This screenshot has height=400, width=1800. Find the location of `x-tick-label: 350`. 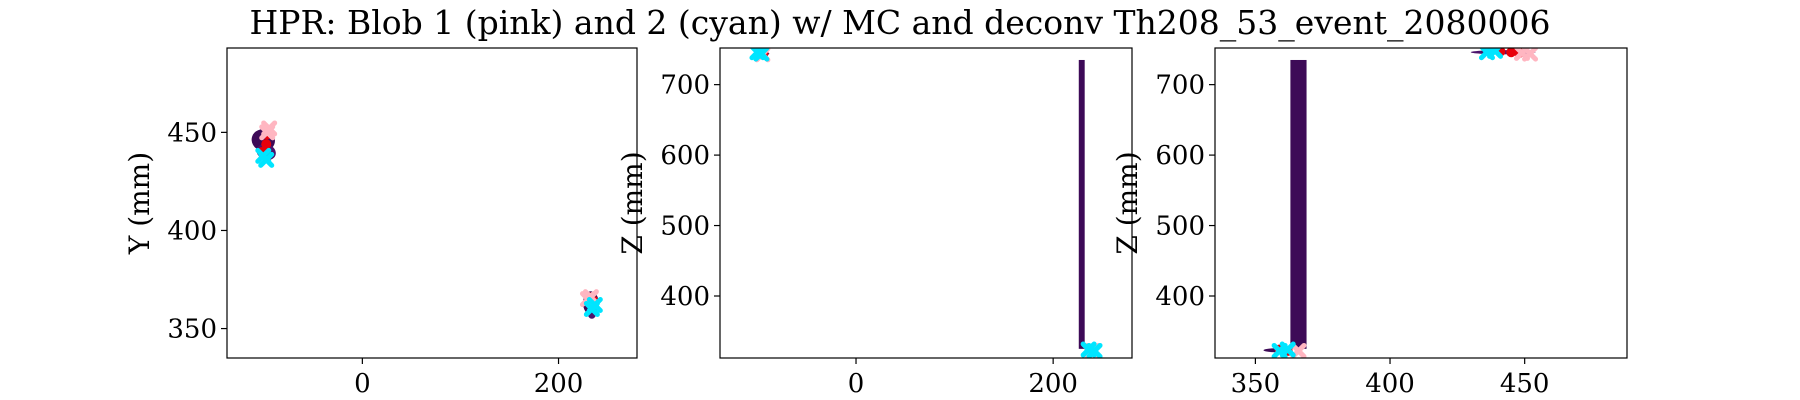

x-tick-label: 350 is located at coordinates (1256, 384).